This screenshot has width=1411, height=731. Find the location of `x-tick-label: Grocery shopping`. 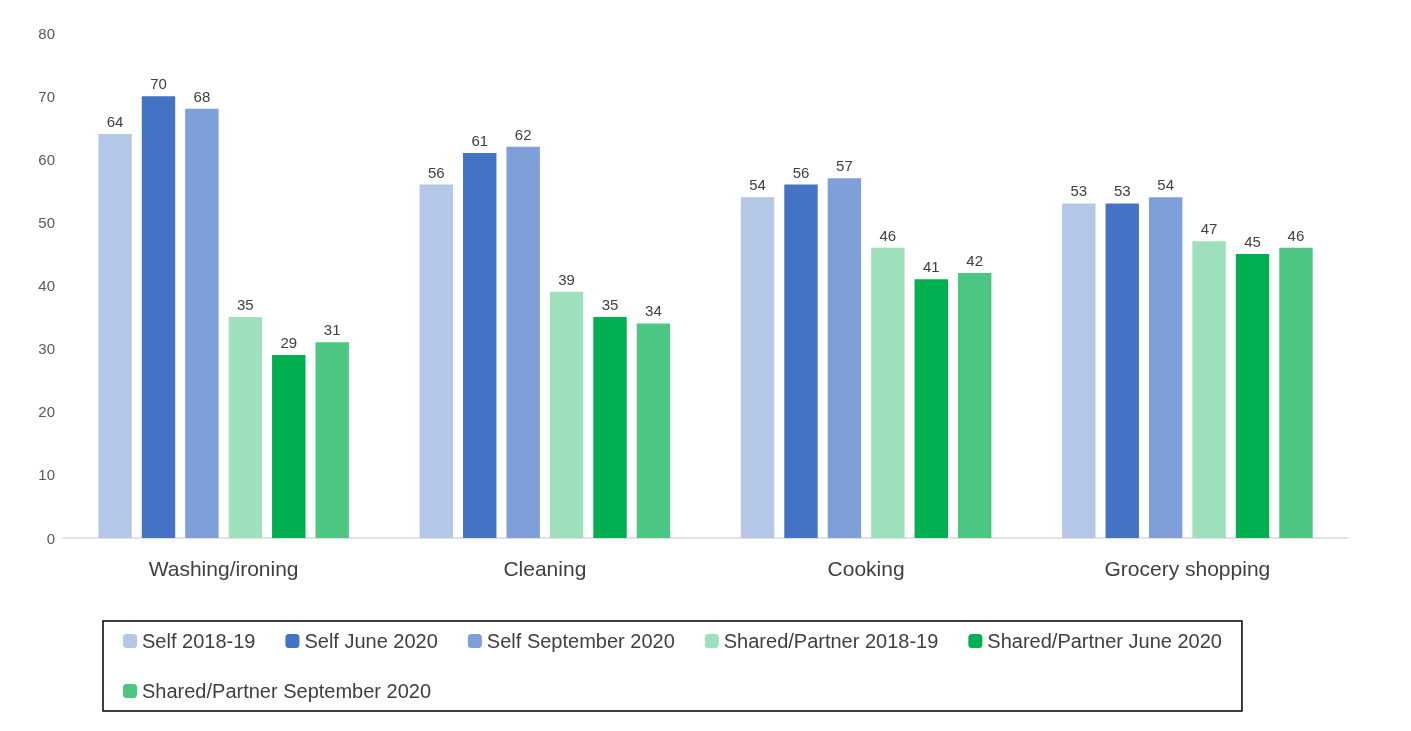

x-tick-label: Grocery shopping is located at coordinates (1187, 568).